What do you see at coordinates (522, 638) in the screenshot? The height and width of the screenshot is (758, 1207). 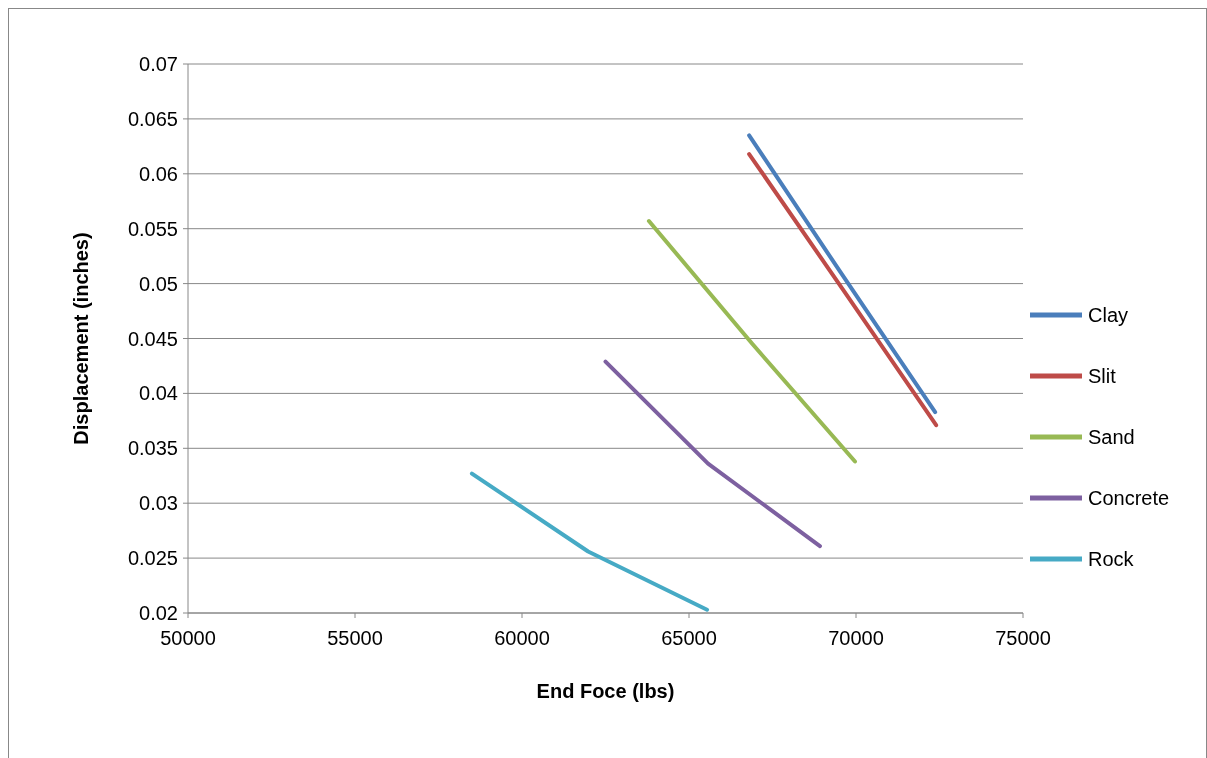 I see `x-tick-label: 60000` at bounding box center [522, 638].